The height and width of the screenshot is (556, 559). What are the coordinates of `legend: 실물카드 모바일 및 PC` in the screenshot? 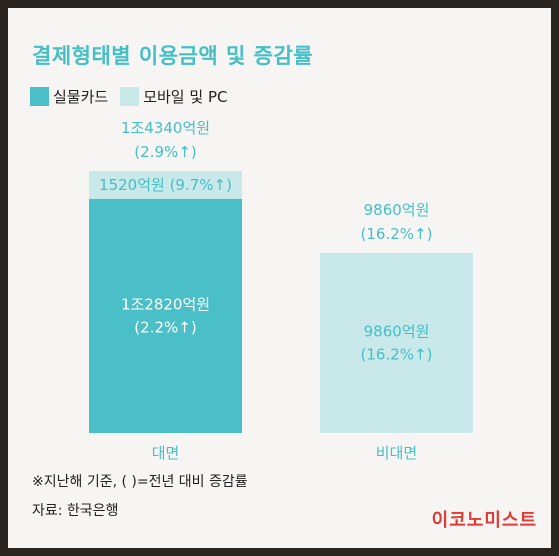 It's located at (134, 96).